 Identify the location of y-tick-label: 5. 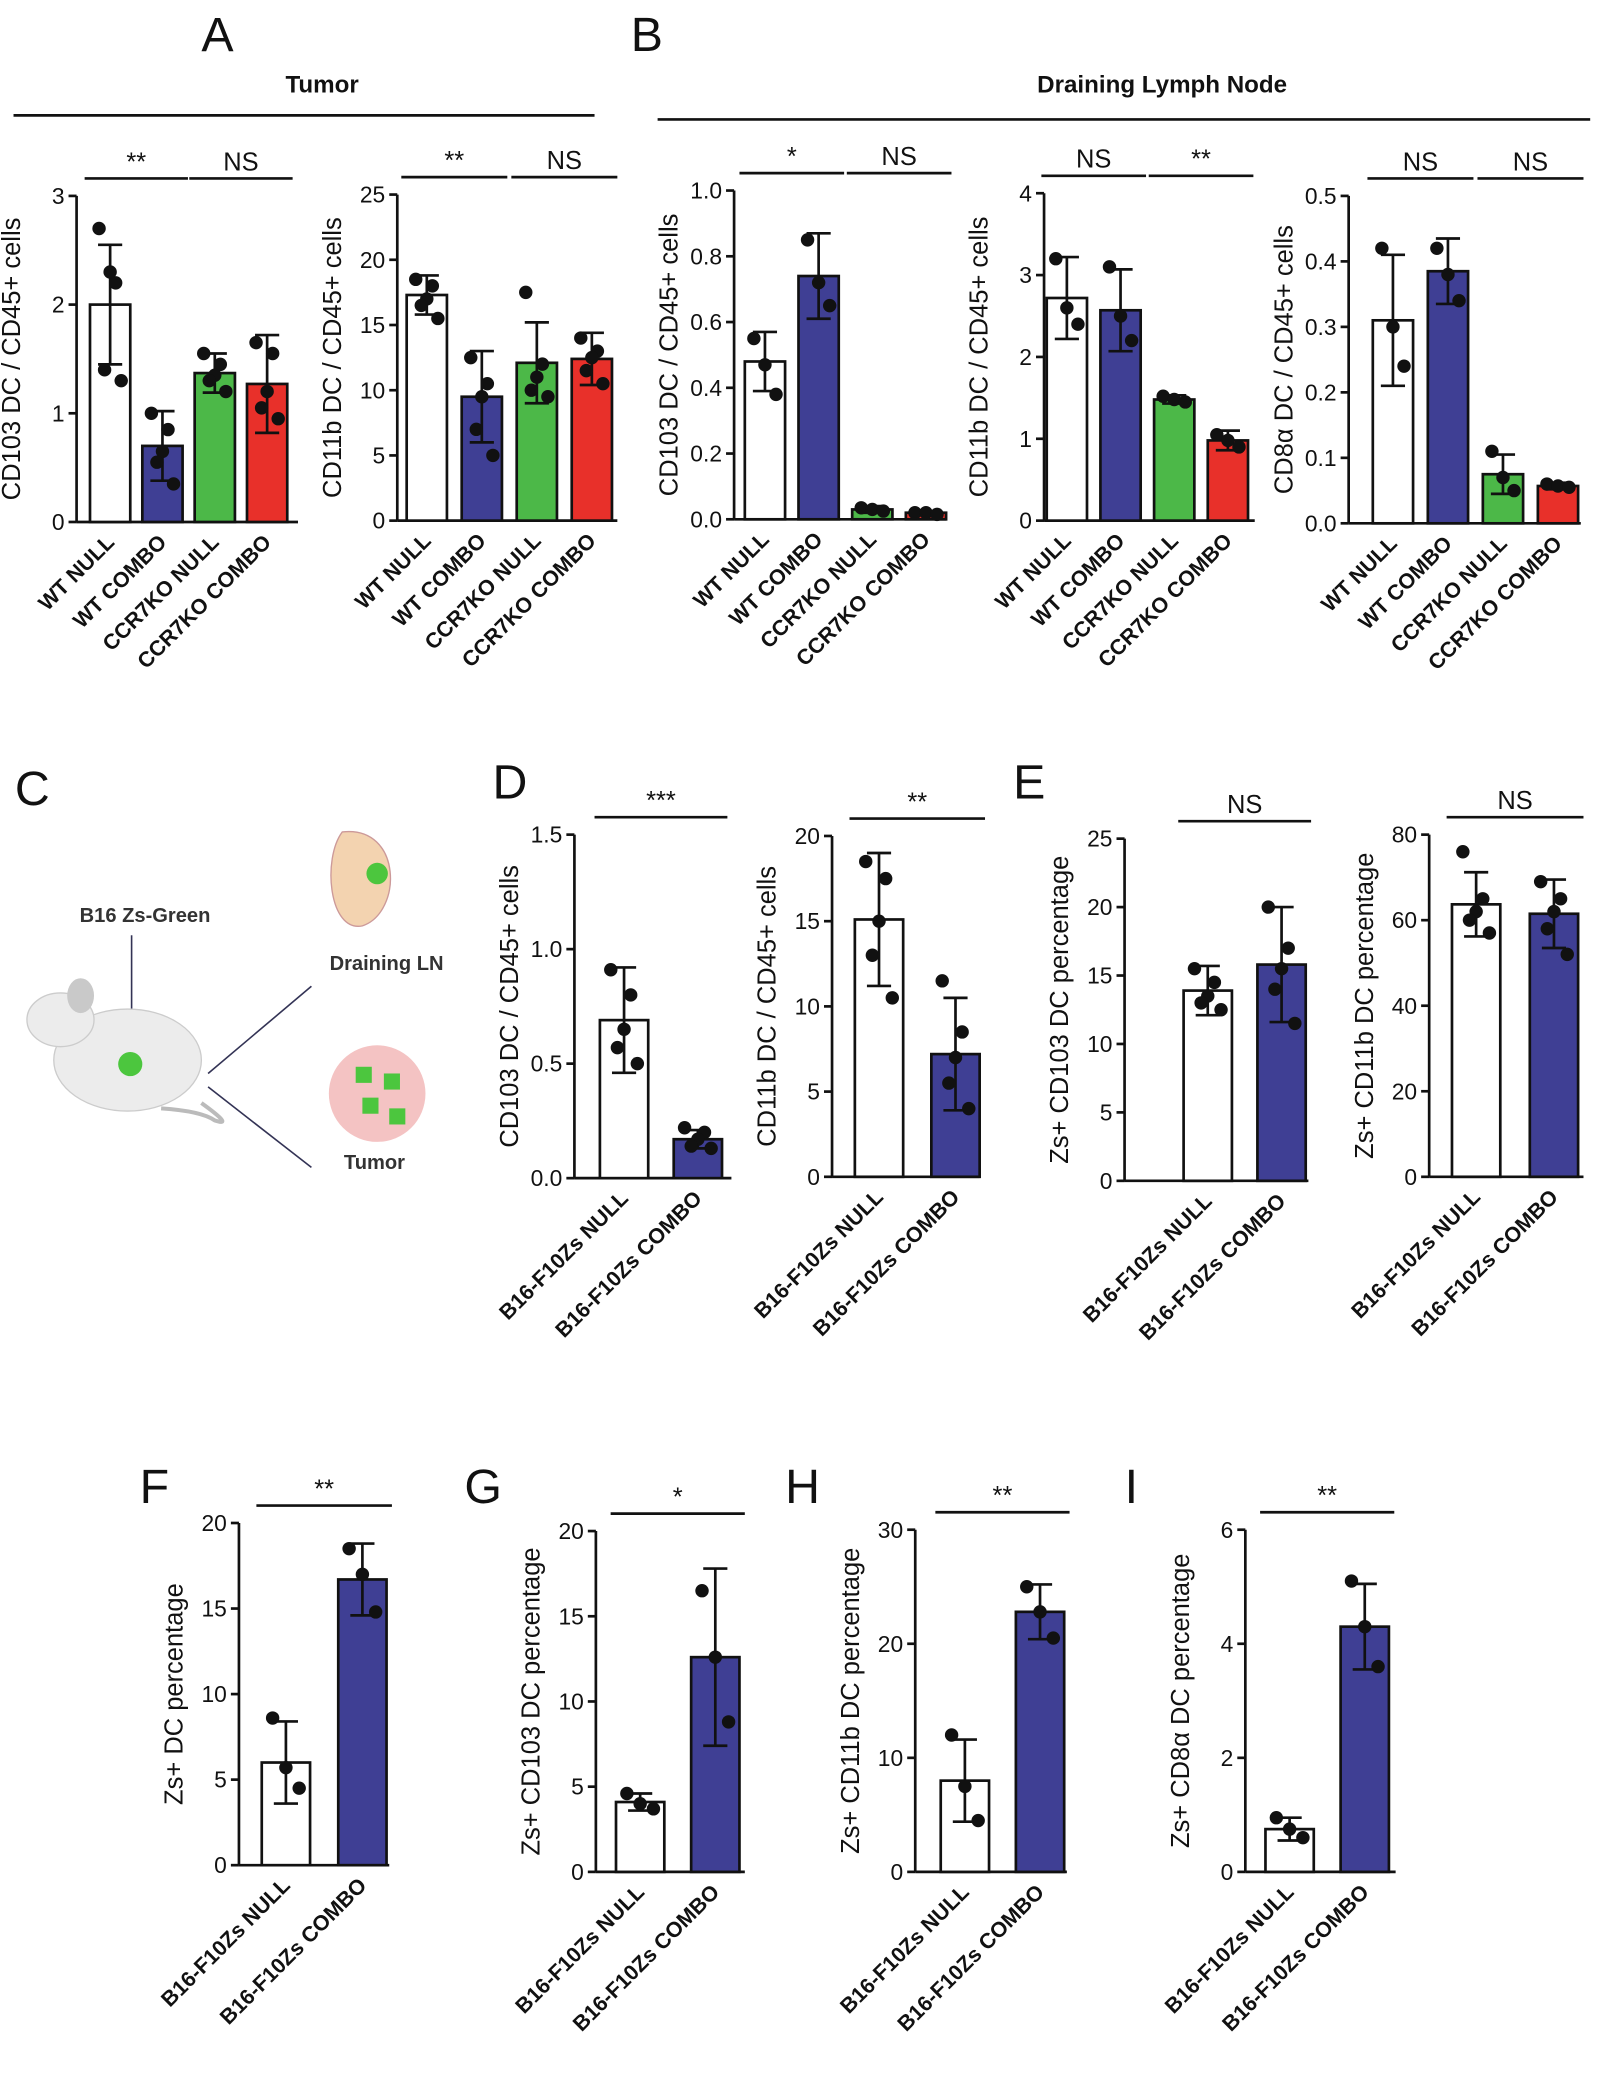
(813, 1092).